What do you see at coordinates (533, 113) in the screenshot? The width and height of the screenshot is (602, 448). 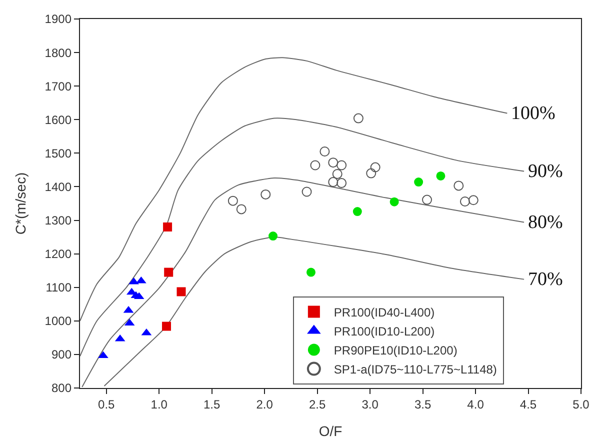 I see `series-label: 100%` at bounding box center [533, 113].